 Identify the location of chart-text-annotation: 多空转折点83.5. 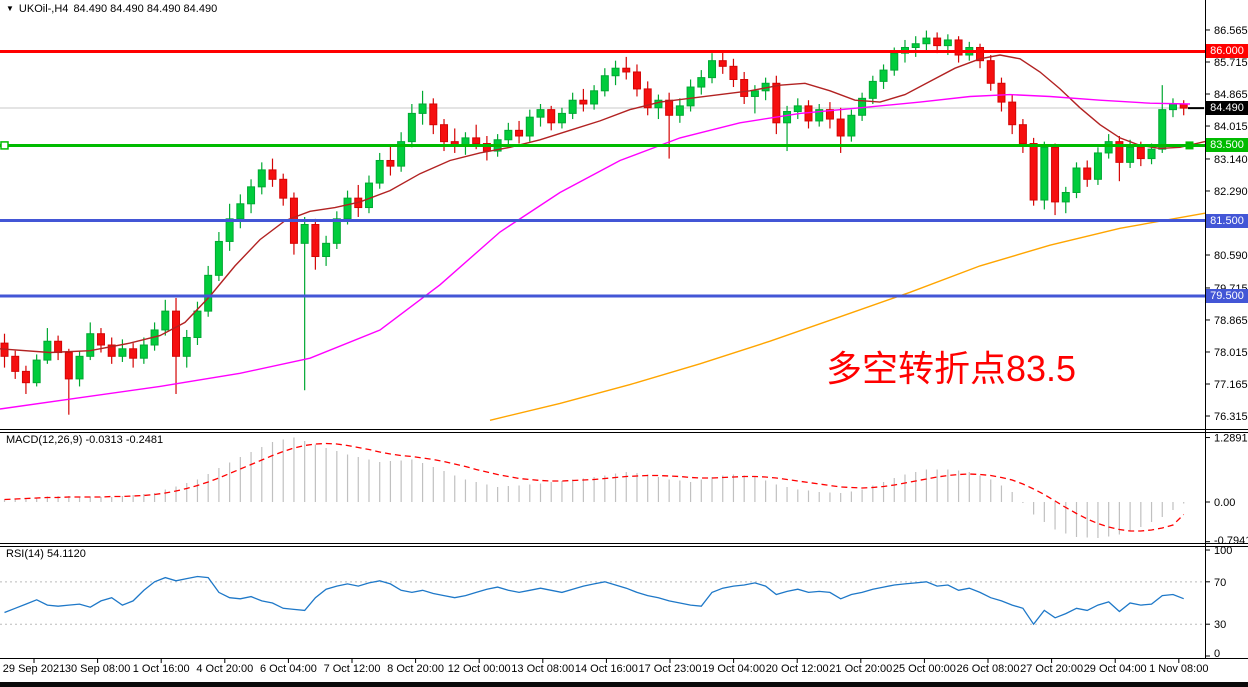
(951, 368).